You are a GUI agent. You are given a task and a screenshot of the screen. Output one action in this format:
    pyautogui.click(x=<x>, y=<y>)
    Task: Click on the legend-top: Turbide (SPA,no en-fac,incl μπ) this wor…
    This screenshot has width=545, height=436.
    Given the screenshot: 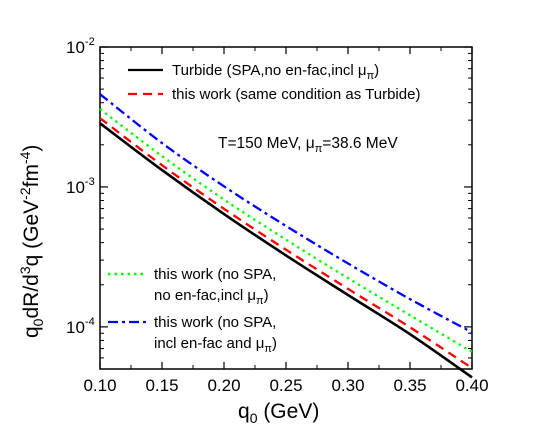 What is the action you would take?
    pyautogui.click(x=274, y=82)
    